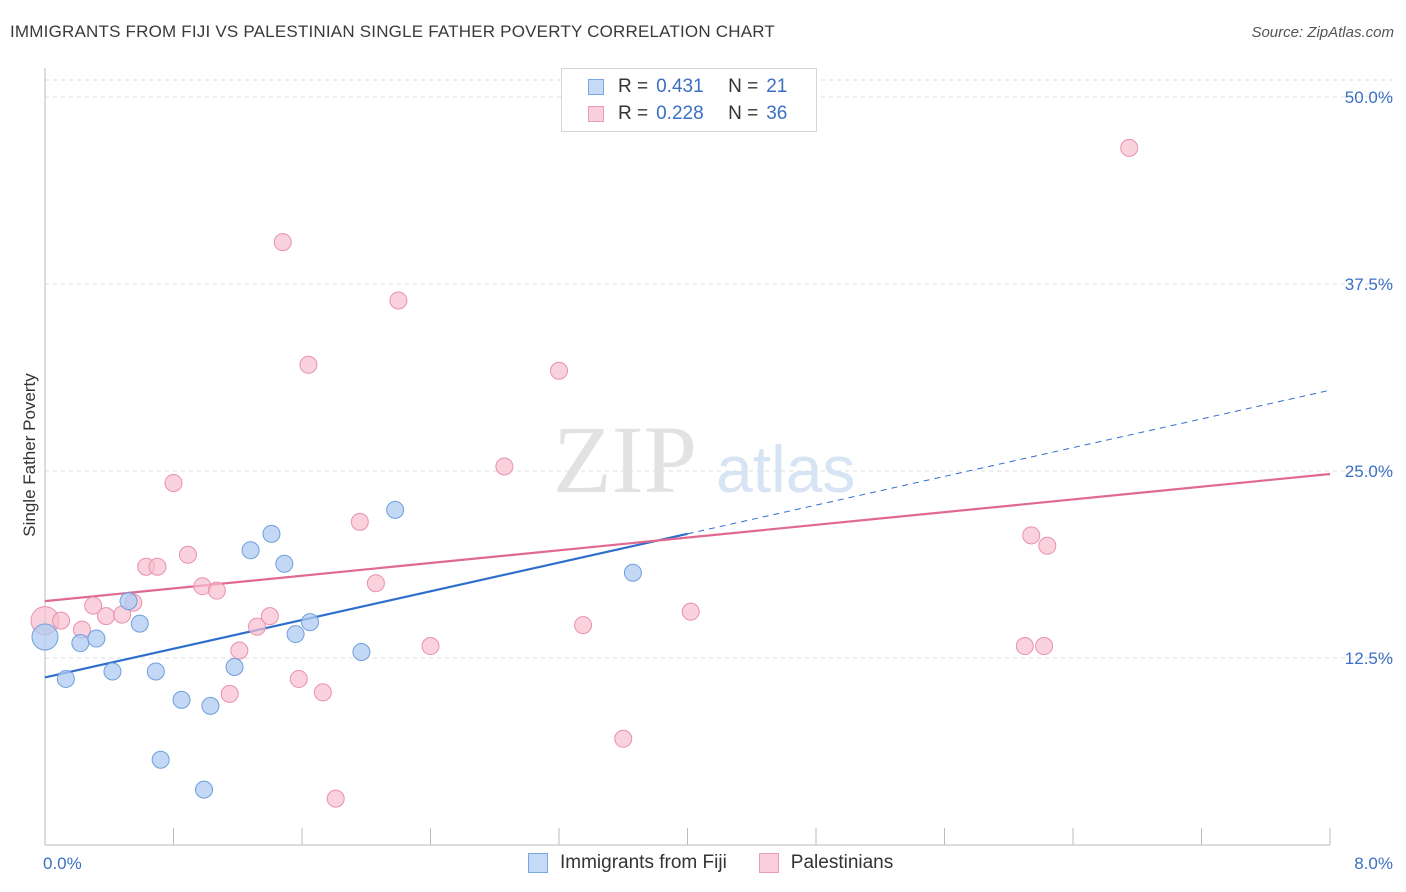  I want to click on legend-row-fiji: R = 0.431 N = 21, so click(687, 87).